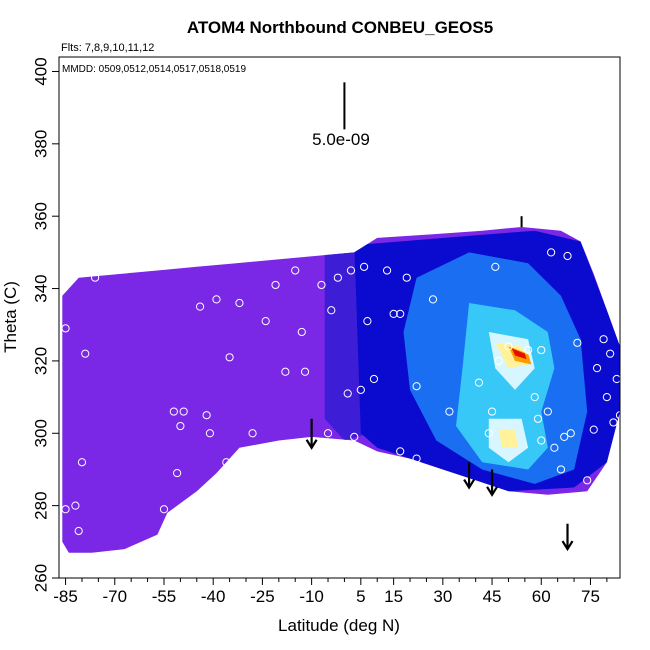 This screenshot has width=650, height=650. I want to click on heatmap-region-elevated, so click(505, 386).